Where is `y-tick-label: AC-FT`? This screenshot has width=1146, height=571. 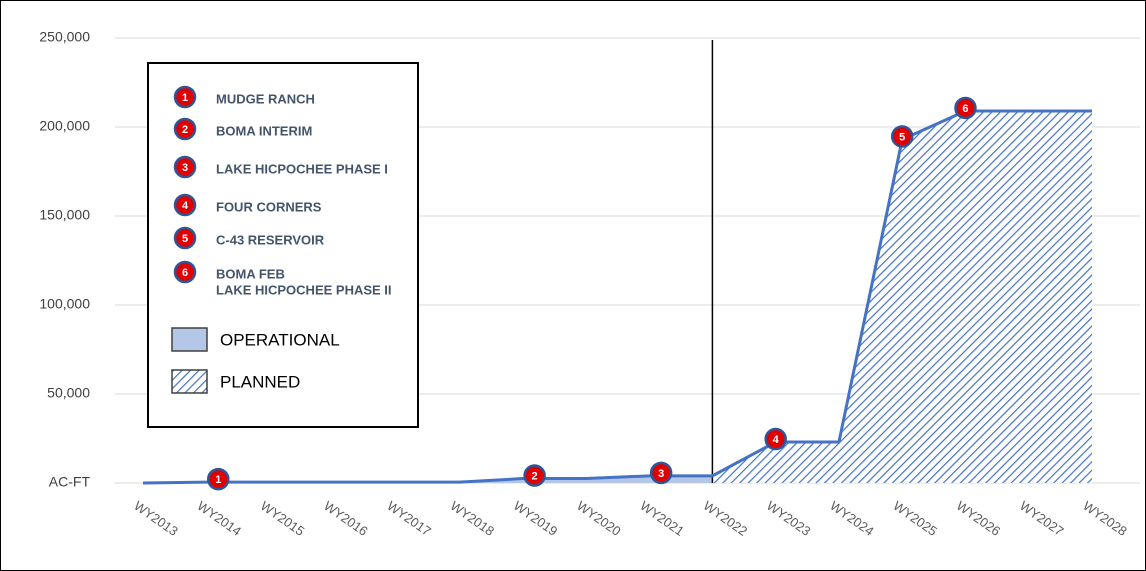
y-tick-label: AC-FT is located at coordinates (70, 482).